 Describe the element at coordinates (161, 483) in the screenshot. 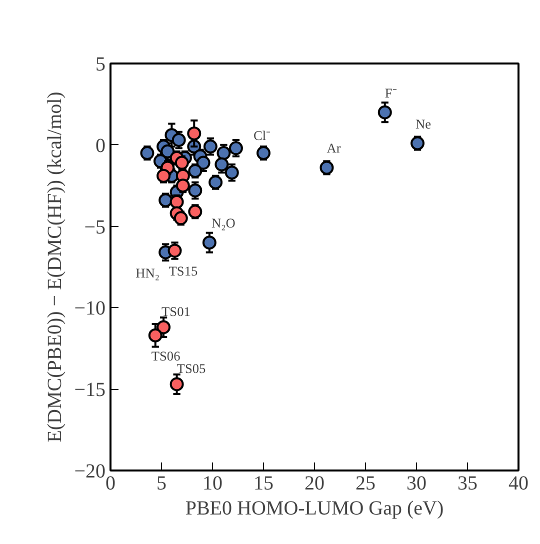

I see `x-tick-label: 5` at that location.